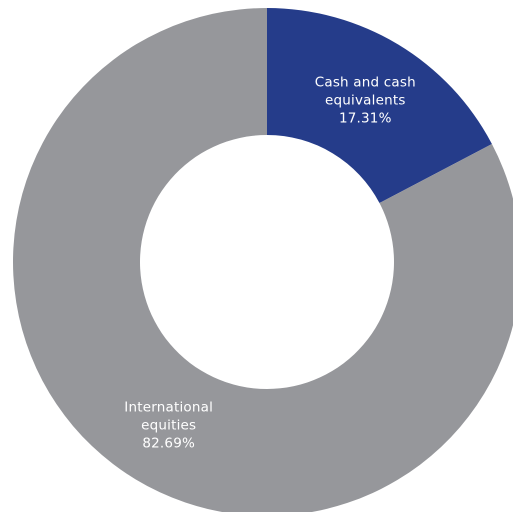 The height and width of the screenshot is (512, 513). I want to click on slice-label-international-equities: International equities 82.69%, so click(168, 426).